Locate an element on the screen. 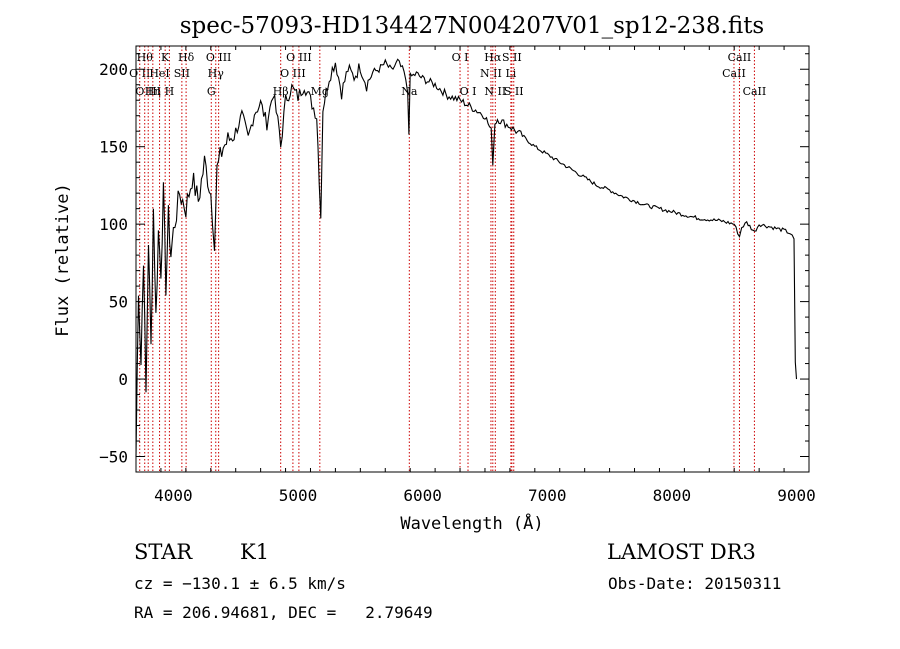 The image size is (900, 649). y-tick-label: 50 is located at coordinates (118, 302).